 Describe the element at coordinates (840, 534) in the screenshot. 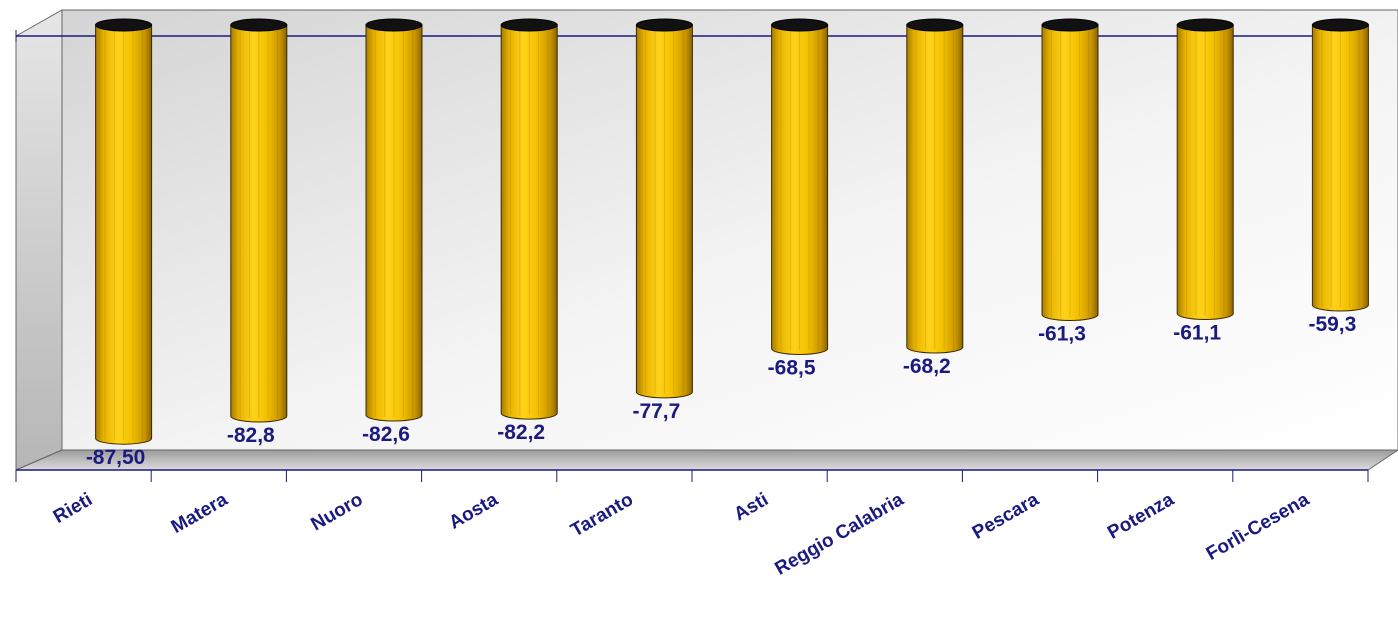

I see `category-label: Reggio Calabria` at that location.